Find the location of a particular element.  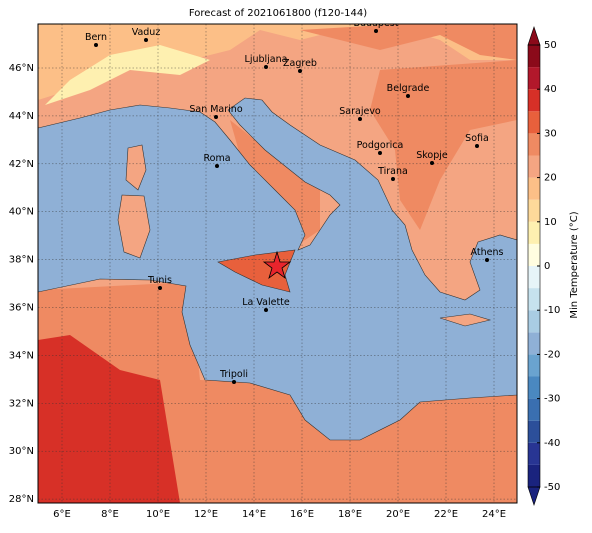

colorbar-tick-label: 40 is located at coordinates (550, 89).